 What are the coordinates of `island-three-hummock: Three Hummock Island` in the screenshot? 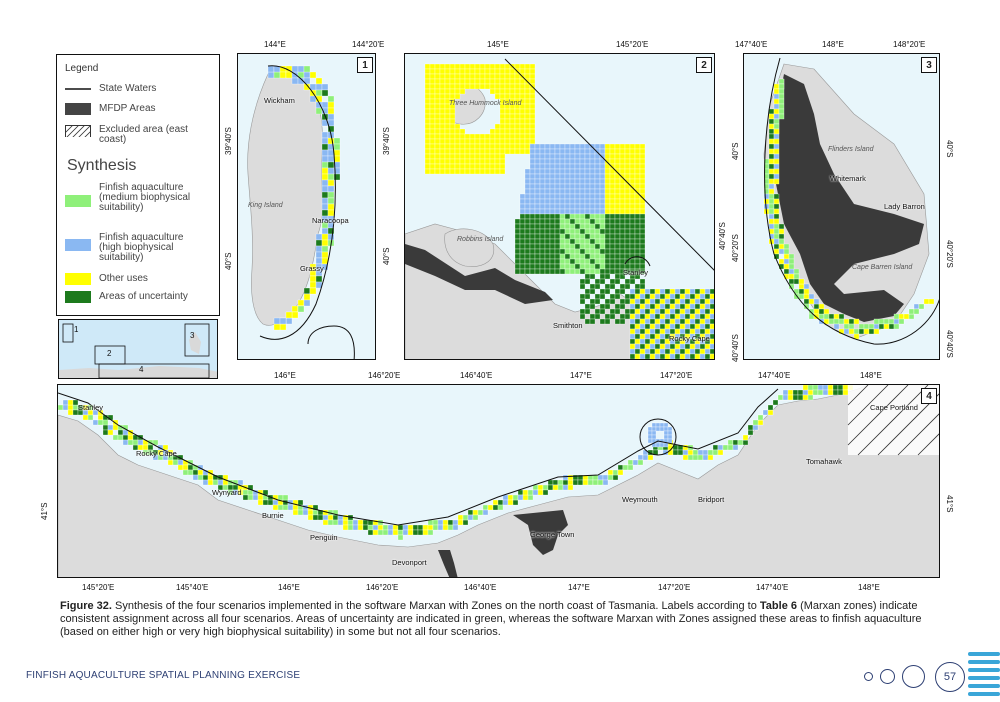 It's located at (485, 103).